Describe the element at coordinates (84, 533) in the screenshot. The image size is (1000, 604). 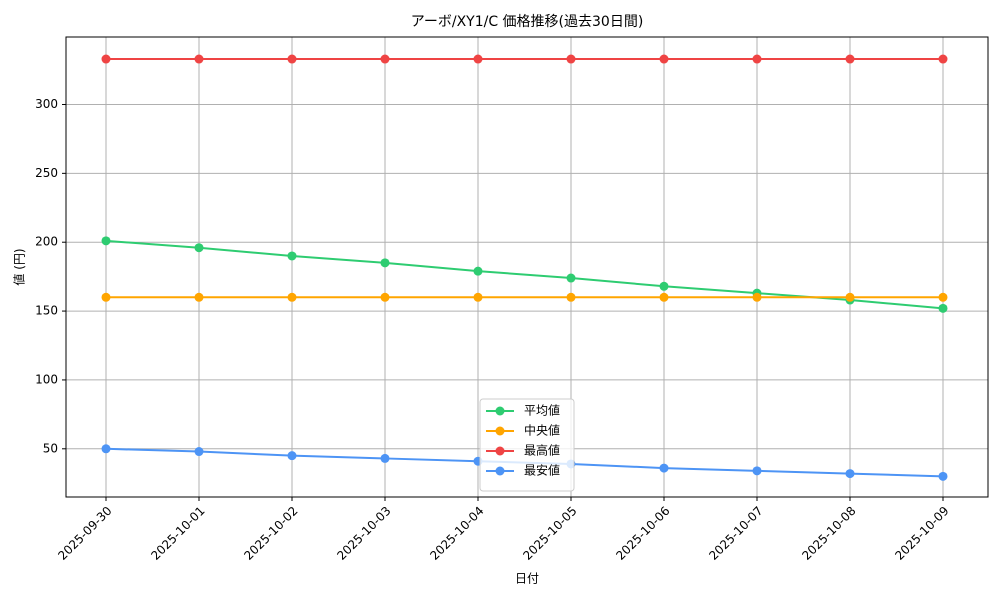
I see `x-tick-label: 2025-09-30` at that location.